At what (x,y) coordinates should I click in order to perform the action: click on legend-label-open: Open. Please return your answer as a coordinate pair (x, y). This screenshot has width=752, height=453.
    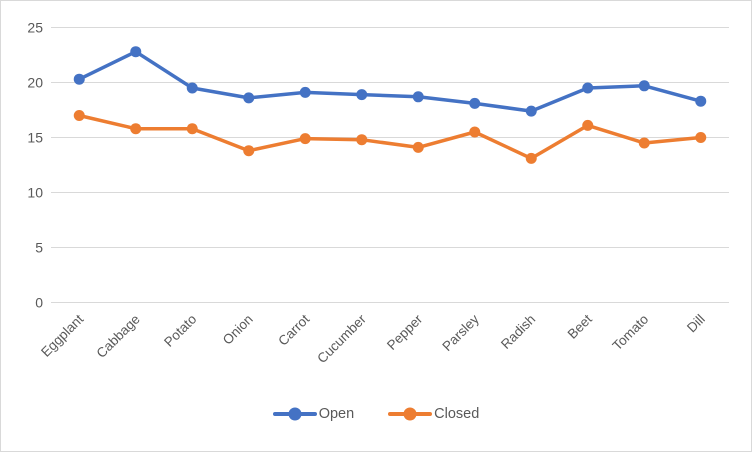
    Looking at the image, I should click on (336, 414).